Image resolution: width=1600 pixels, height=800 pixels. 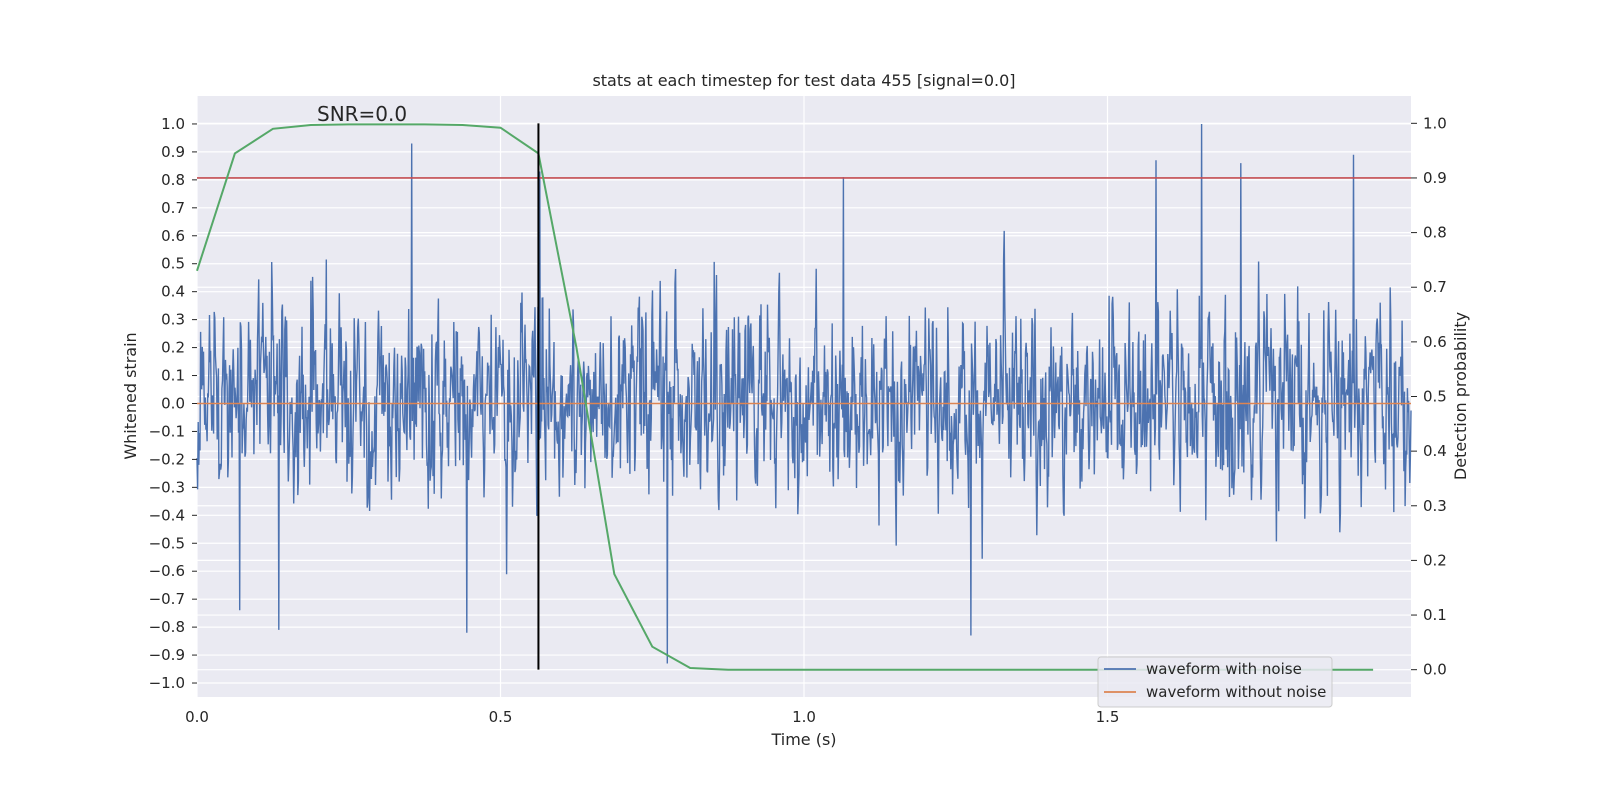 What do you see at coordinates (173, 320) in the screenshot?
I see `y-tick-label: 0.3` at bounding box center [173, 320].